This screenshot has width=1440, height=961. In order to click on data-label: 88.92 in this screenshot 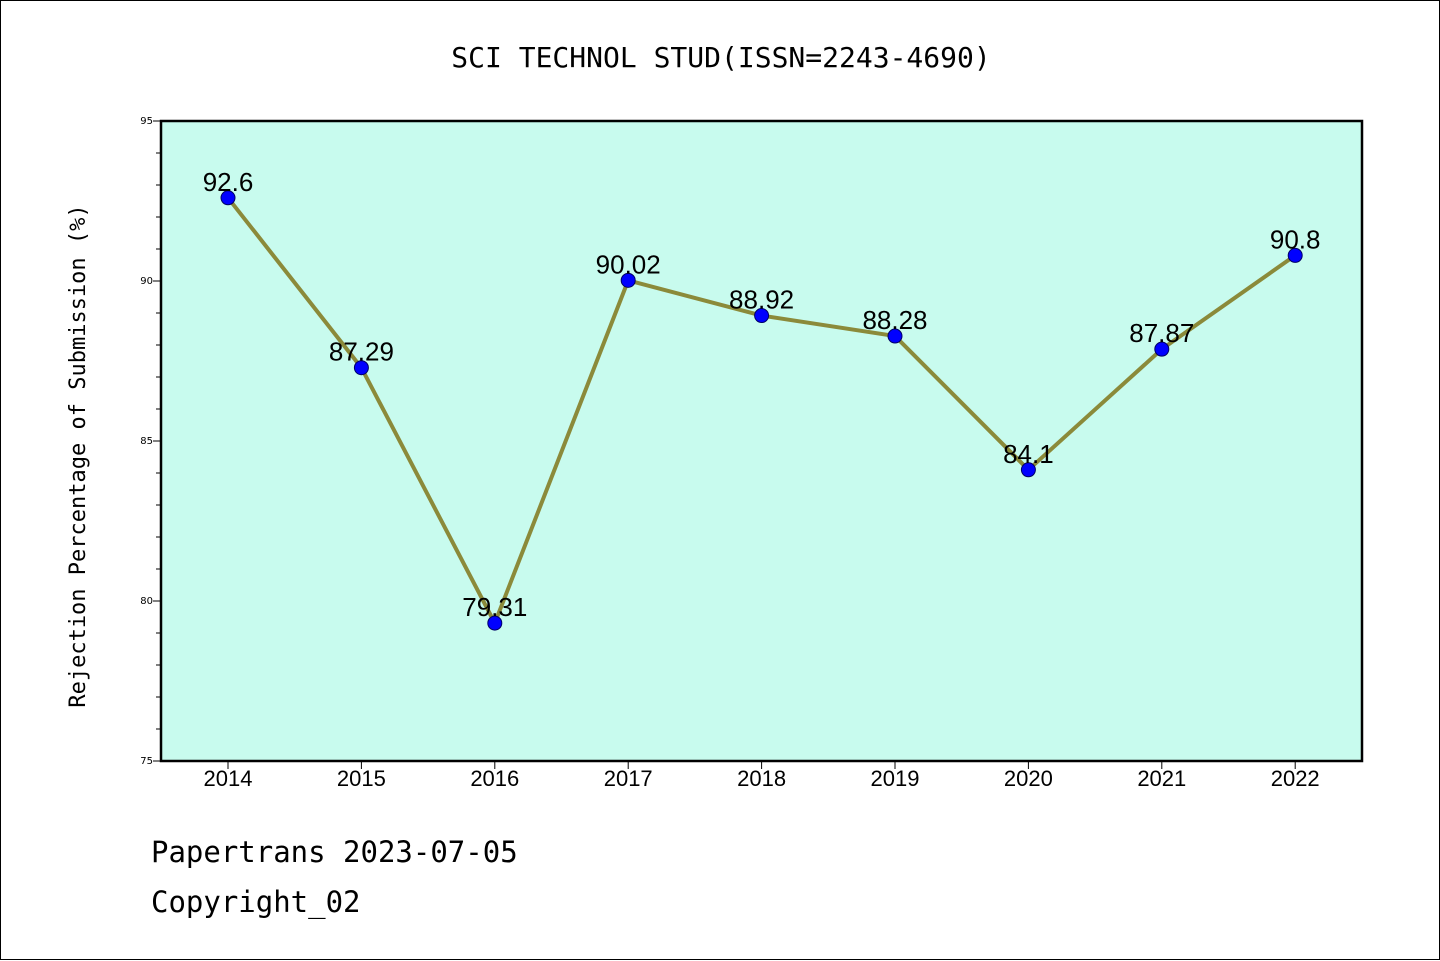, I will do `click(761, 300)`.